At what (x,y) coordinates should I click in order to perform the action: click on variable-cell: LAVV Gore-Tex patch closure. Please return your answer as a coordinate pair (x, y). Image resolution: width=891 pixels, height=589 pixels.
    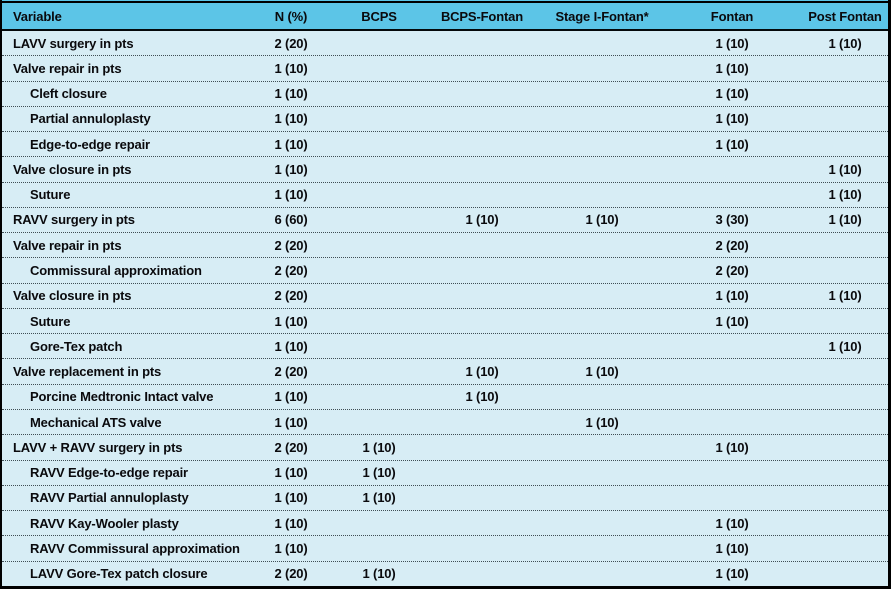
    Looking at the image, I should click on (119, 574).